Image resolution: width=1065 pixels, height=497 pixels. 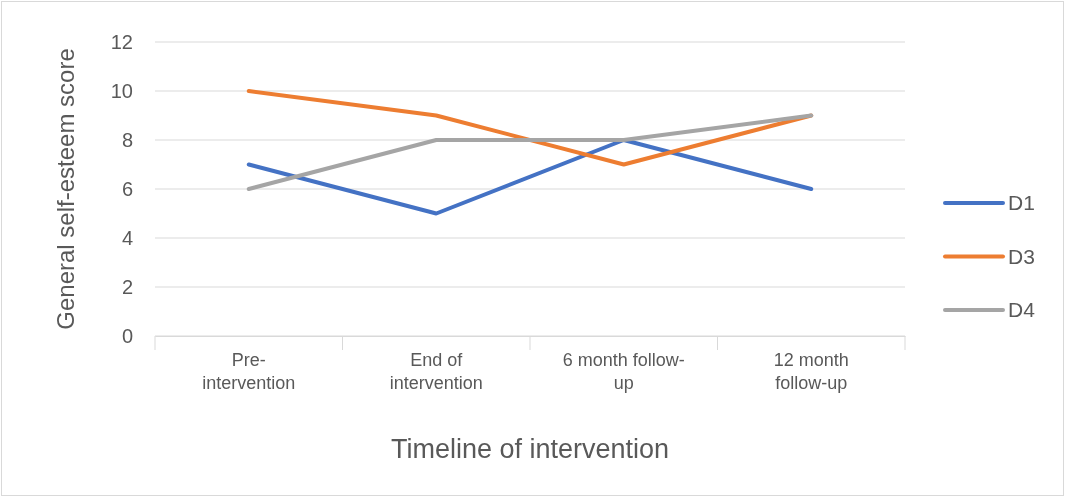 I want to click on x-tick-label: 12 month follow-up, so click(x=811, y=371).